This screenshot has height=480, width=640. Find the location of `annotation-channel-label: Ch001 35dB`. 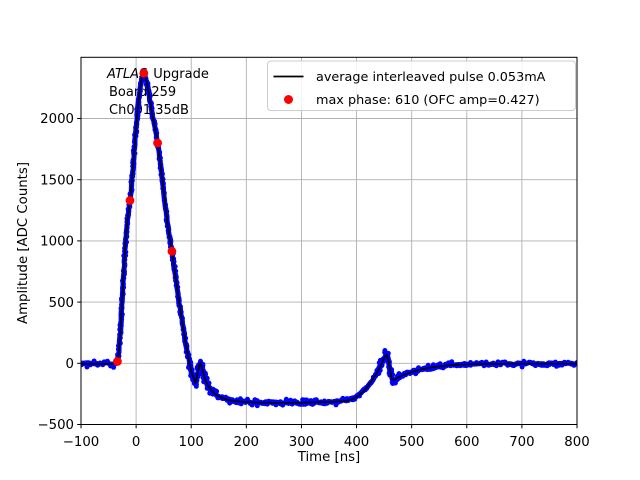

annotation-channel-label: Ch001 35dB is located at coordinates (149, 110).